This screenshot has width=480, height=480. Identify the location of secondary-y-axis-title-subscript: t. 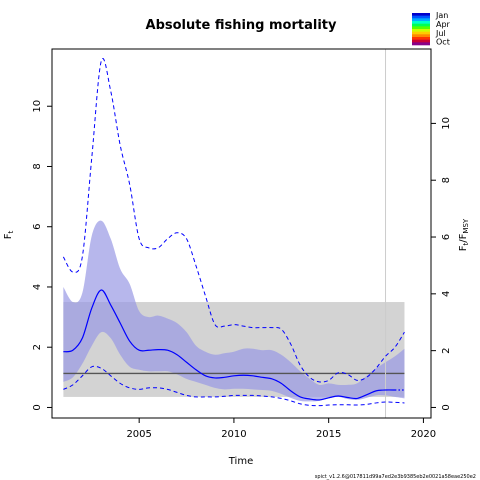
(466, 243).